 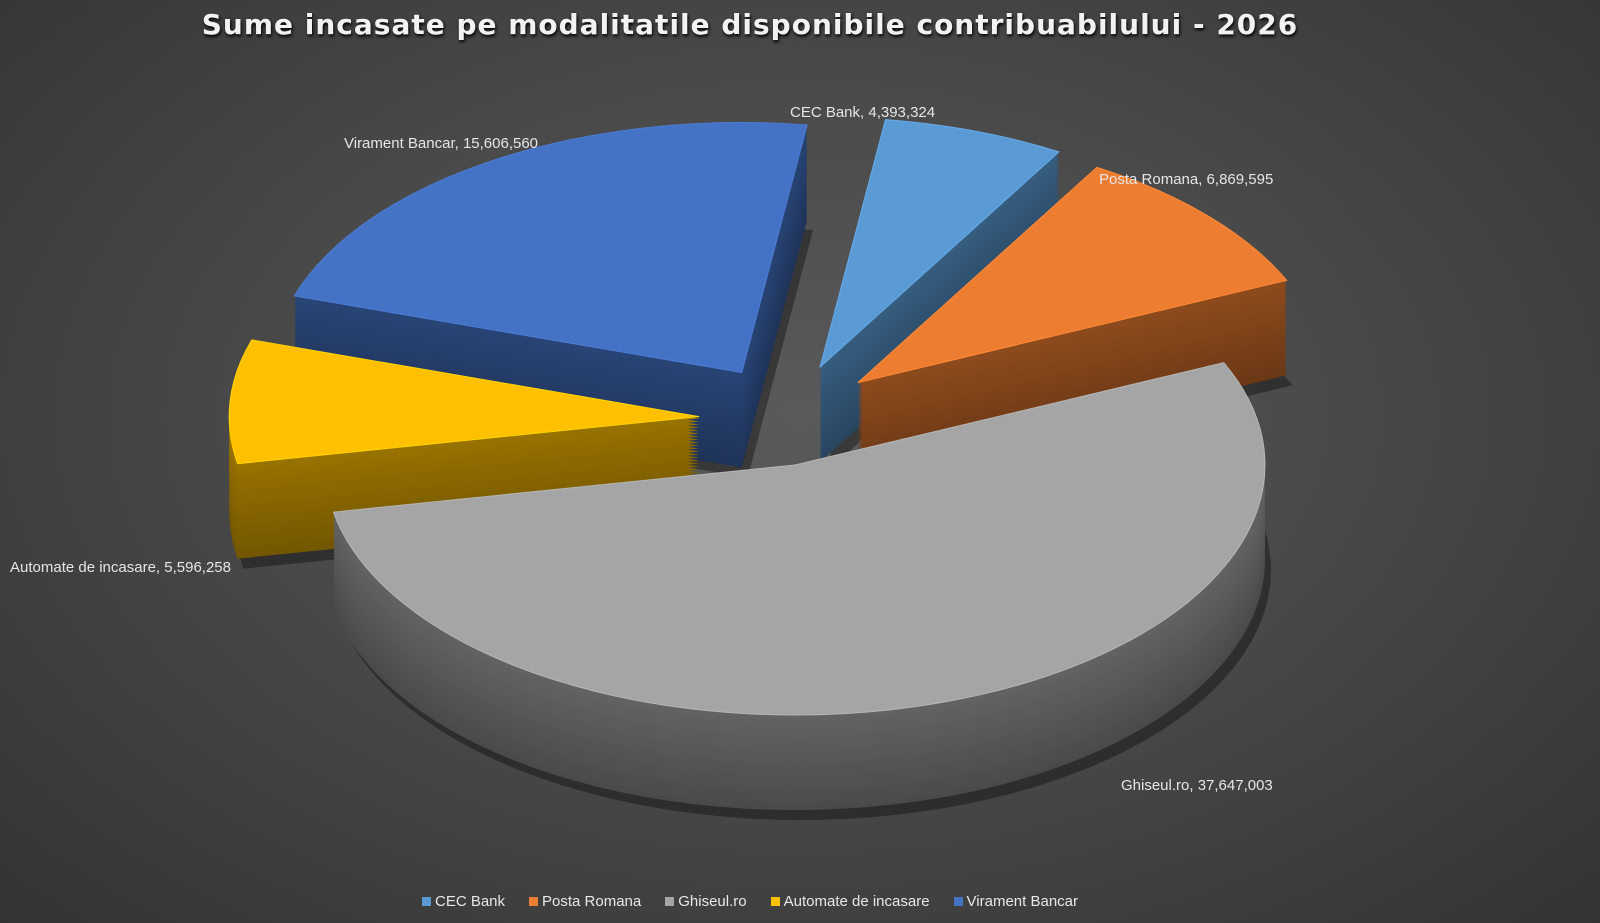 What do you see at coordinates (856, 901) in the screenshot?
I see `legend-label: Automate de incasare` at bounding box center [856, 901].